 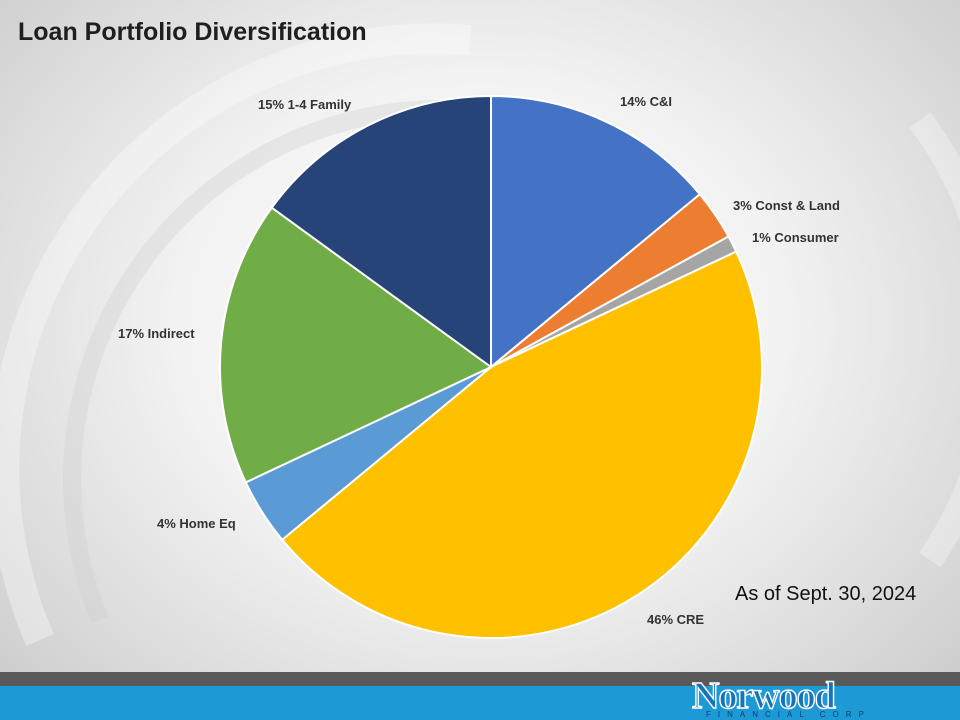 What do you see at coordinates (788, 714) in the screenshot?
I see `logo-subtitle: FINANCIAL CORP` at bounding box center [788, 714].